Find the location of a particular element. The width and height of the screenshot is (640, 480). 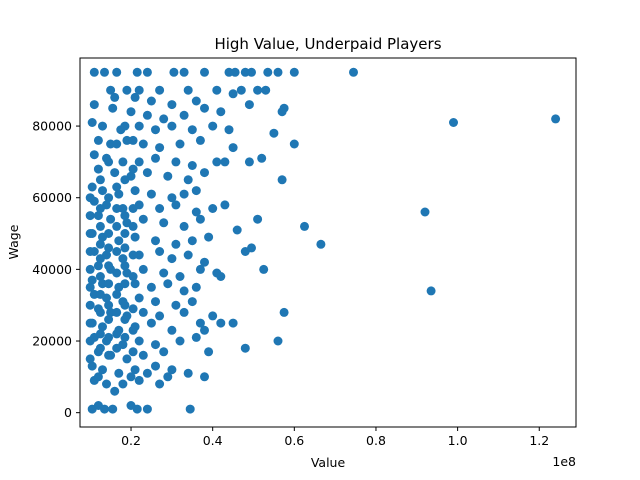

x-tick-label: 0.2 is located at coordinates (131, 440).